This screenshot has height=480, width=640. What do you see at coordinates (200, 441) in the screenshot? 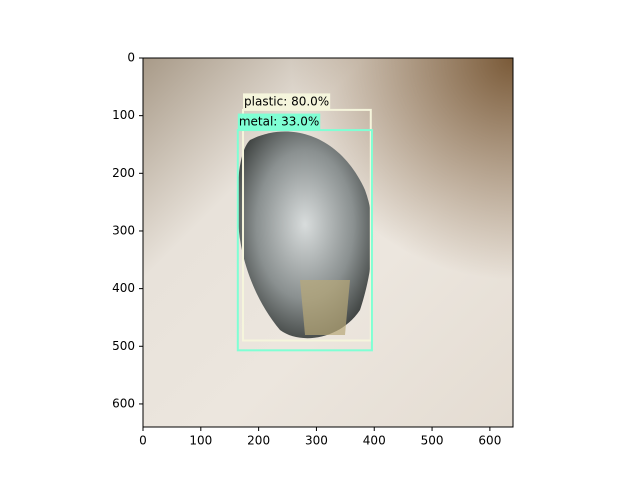
I see `x-tick-label: 100` at bounding box center [200, 441].